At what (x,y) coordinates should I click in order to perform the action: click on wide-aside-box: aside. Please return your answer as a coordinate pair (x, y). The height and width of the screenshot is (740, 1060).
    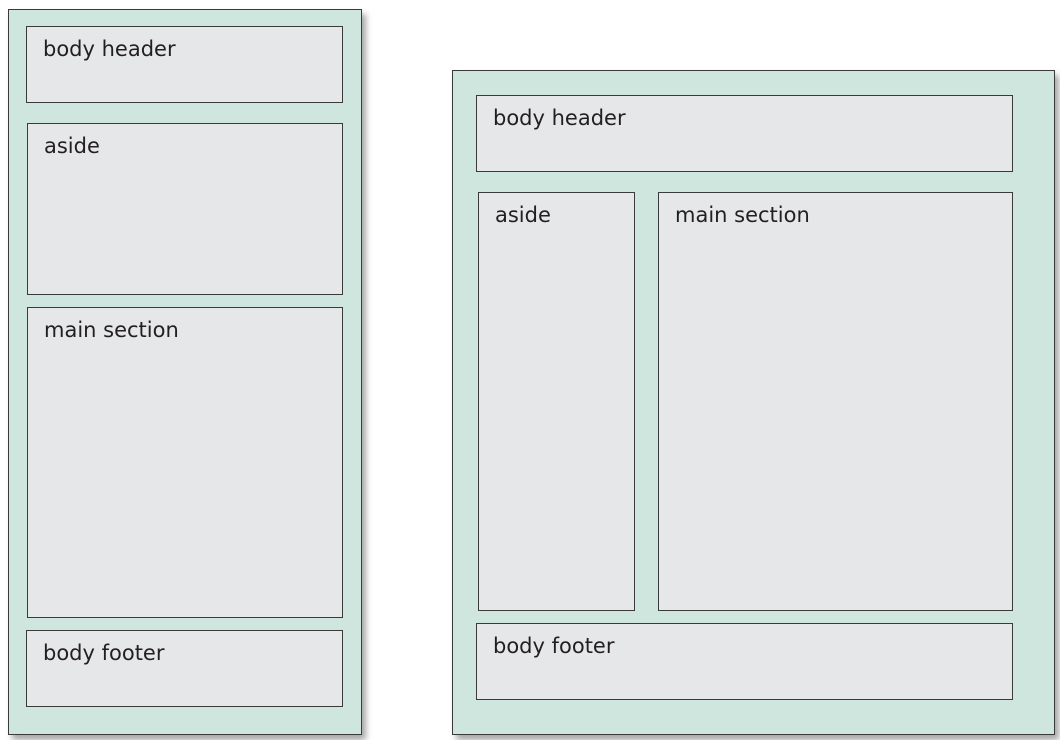
    Looking at the image, I should click on (556, 401).